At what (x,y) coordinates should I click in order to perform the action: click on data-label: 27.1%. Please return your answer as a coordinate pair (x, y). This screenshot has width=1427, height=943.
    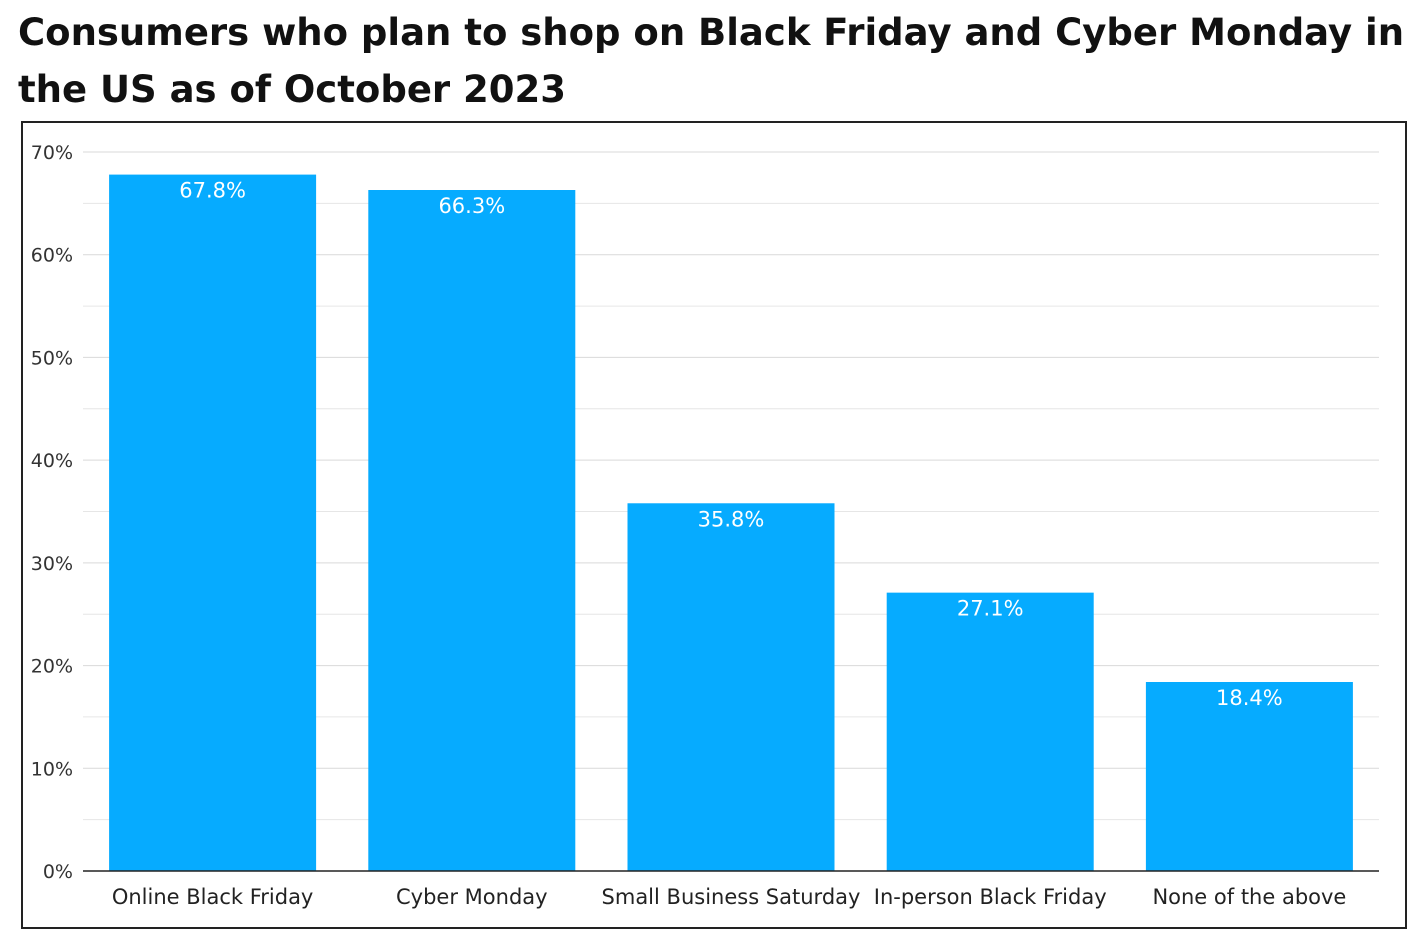
    Looking at the image, I should click on (990, 609).